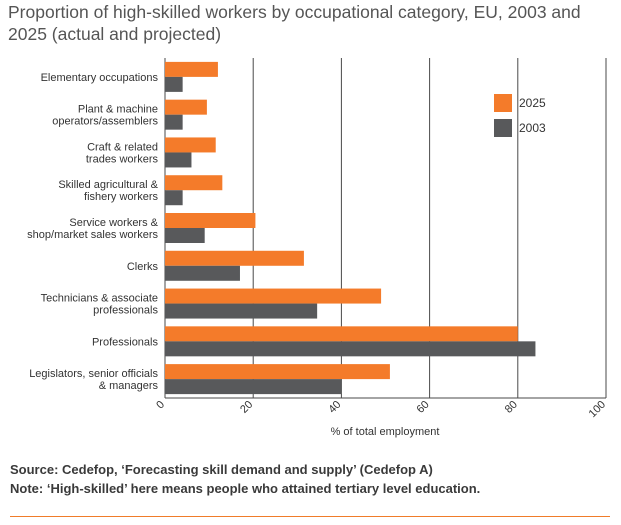 The width and height of the screenshot is (621, 525). What do you see at coordinates (503, 103) in the screenshot?
I see `legend-swatch-2025` at bounding box center [503, 103].